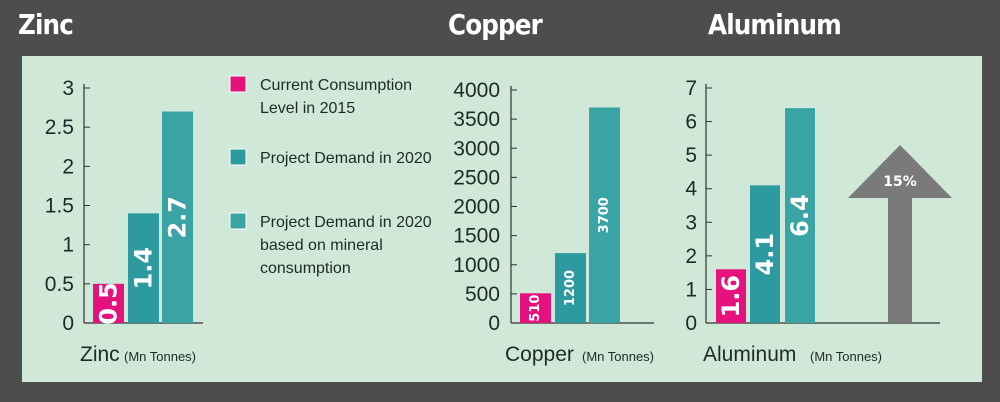  I want to click on zinc-tick-label: 0.5, so click(59, 284).